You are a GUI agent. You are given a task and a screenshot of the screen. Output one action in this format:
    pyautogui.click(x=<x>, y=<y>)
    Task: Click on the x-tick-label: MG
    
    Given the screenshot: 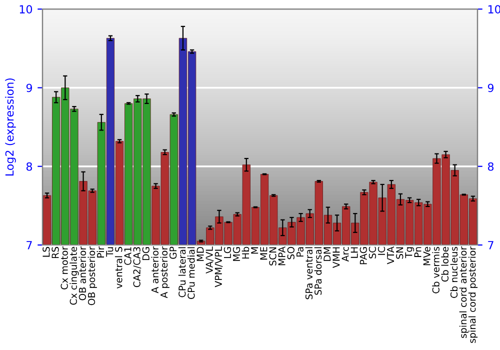 What is the action you would take?
    pyautogui.click(x=236, y=254)
    